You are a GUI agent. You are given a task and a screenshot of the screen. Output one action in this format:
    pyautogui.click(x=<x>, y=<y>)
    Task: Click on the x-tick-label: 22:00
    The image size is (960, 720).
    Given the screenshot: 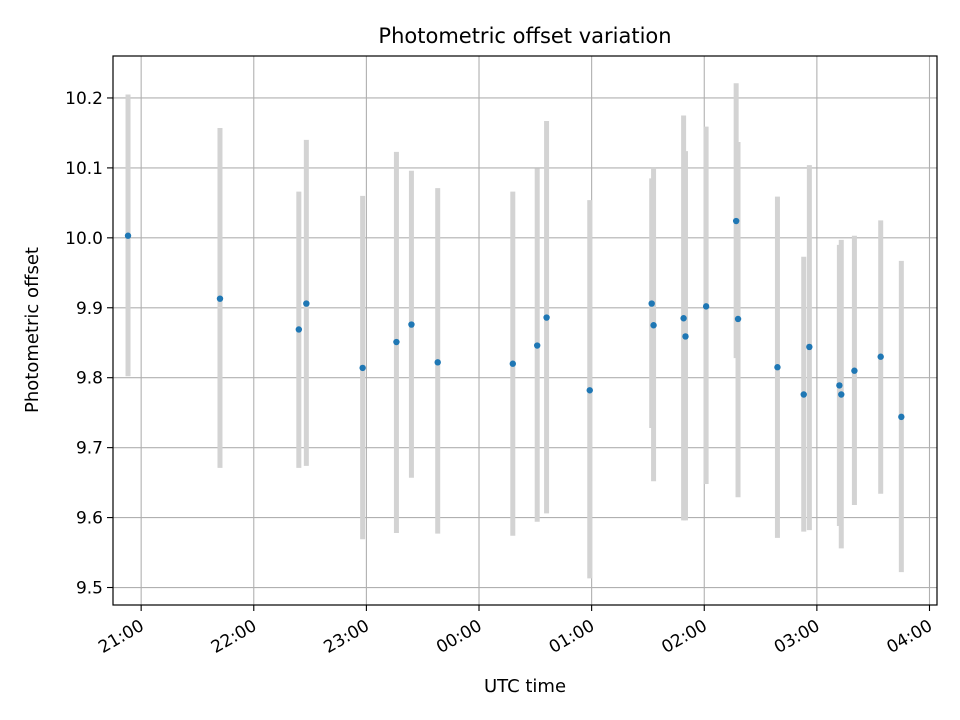 What is the action you would take?
    pyautogui.click(x=234, y=637)
    